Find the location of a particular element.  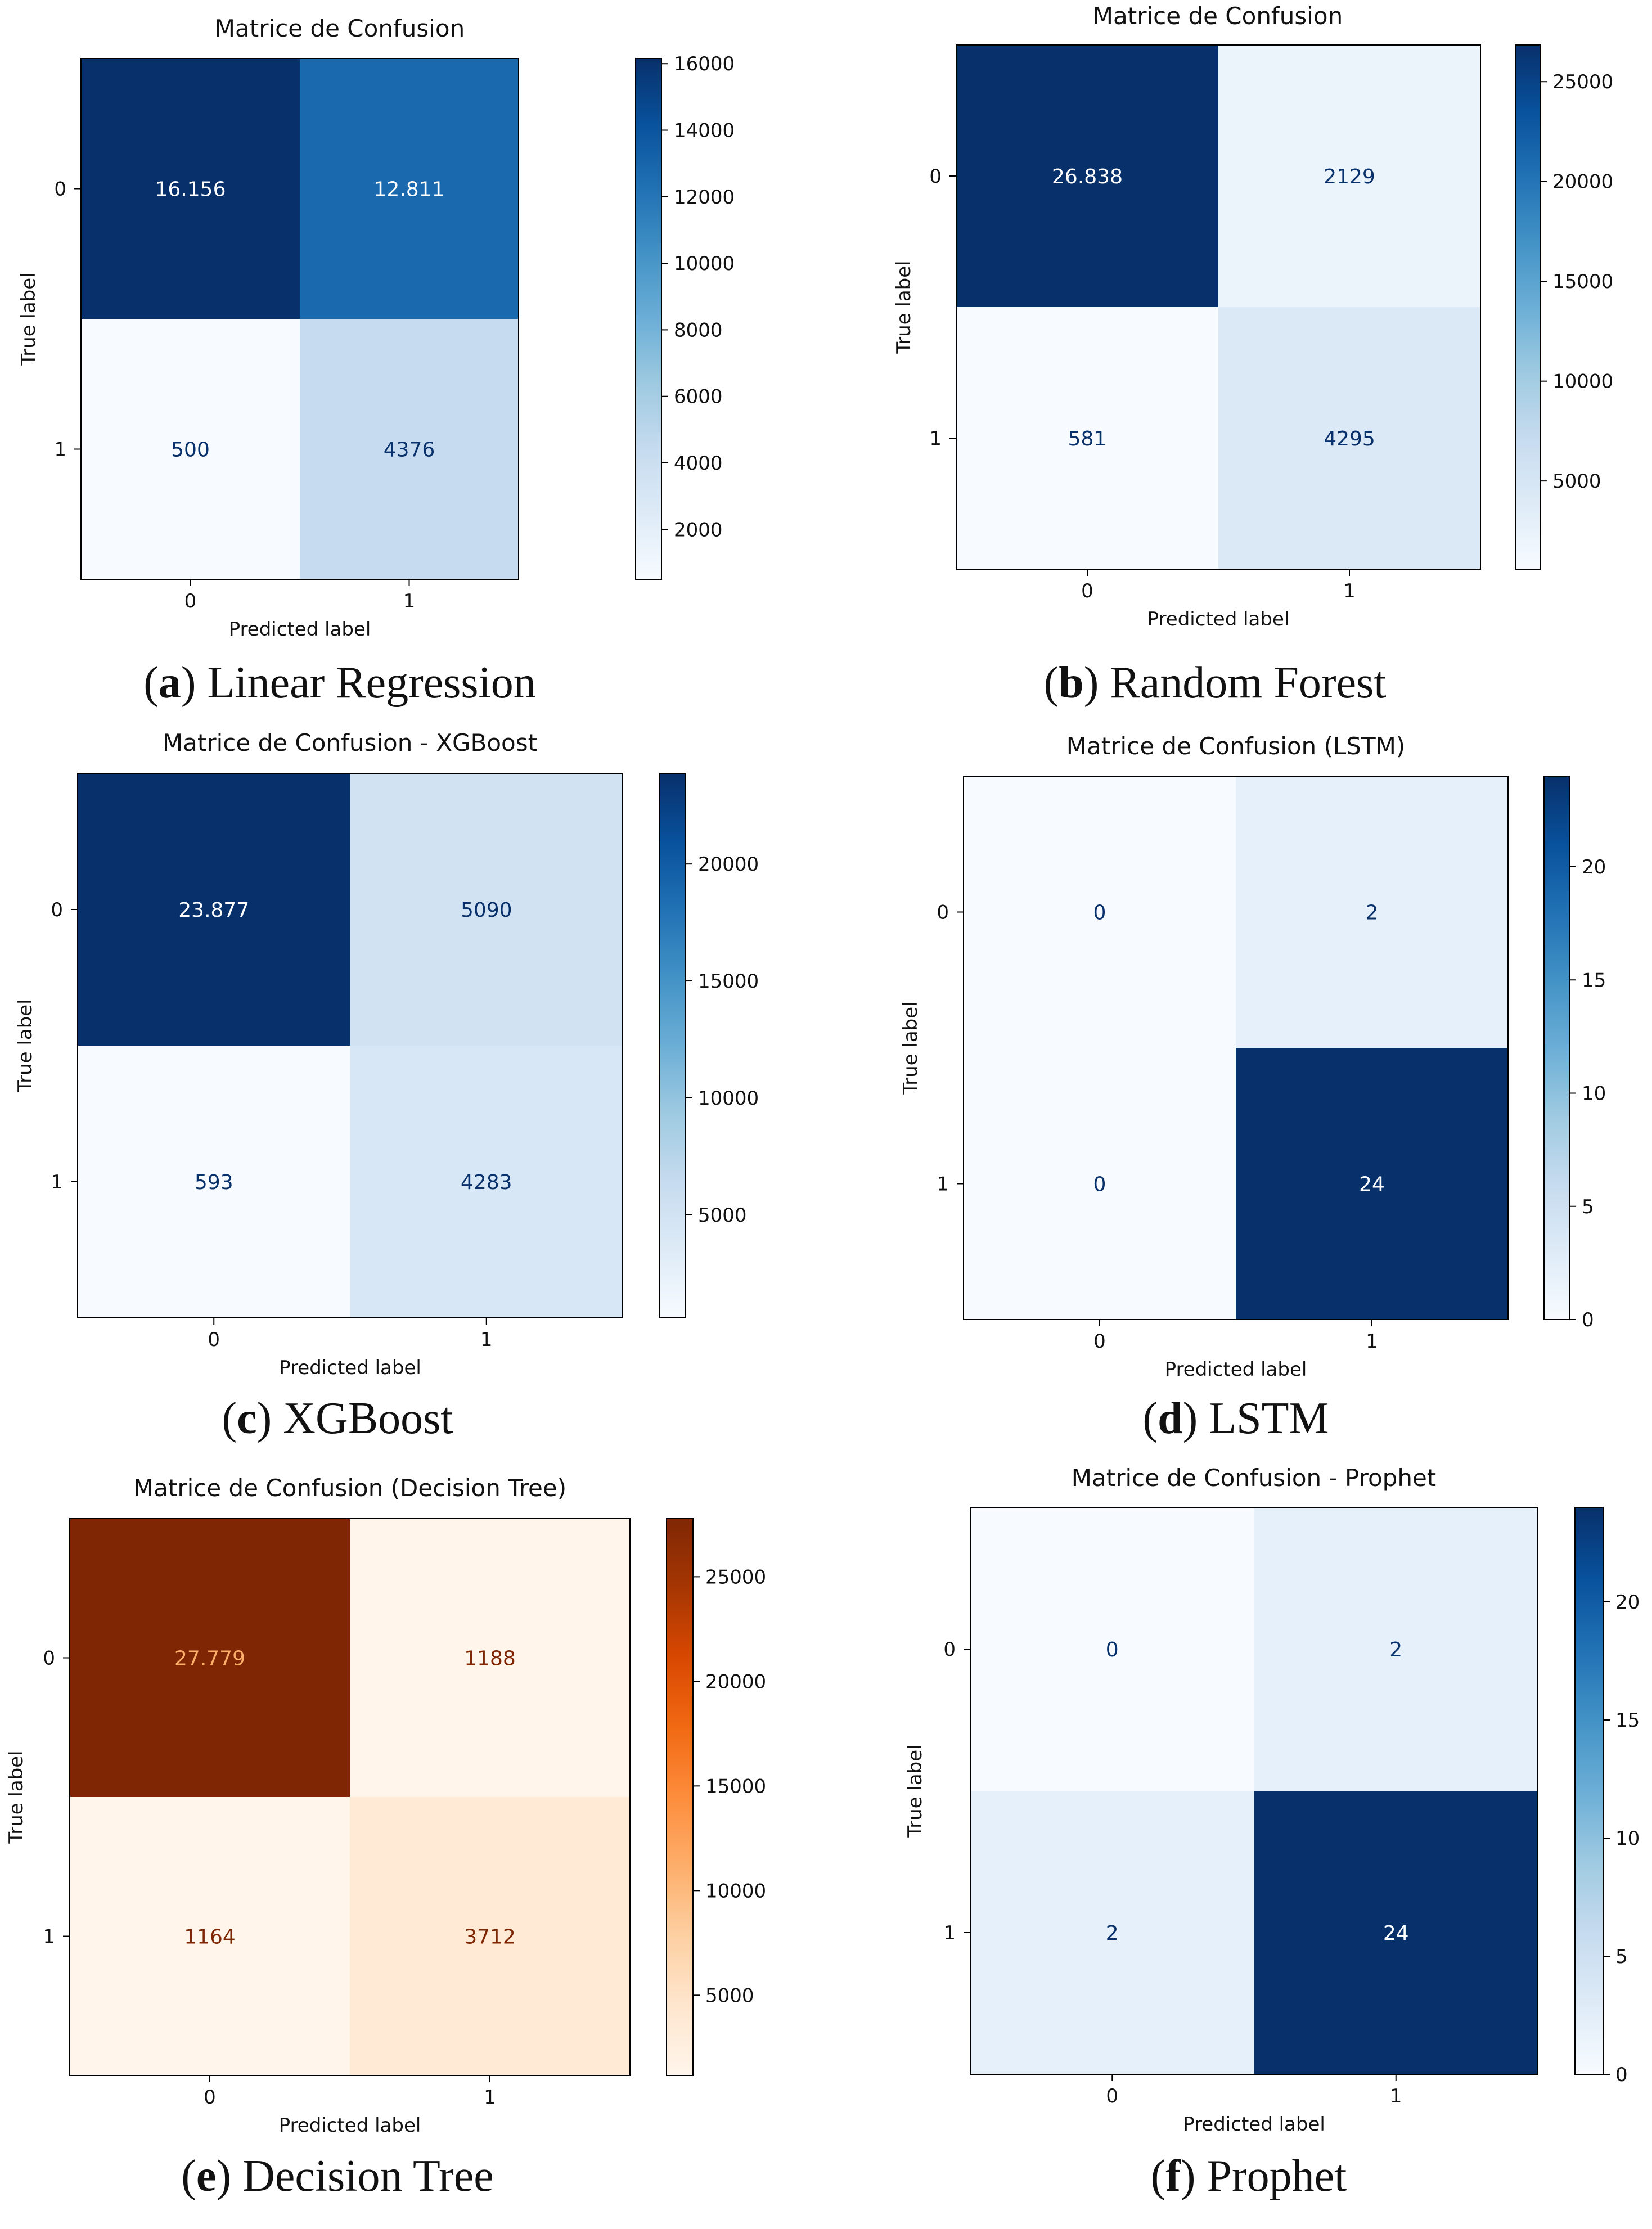

caption-letter: d is located at coordinates (1170, 1418).